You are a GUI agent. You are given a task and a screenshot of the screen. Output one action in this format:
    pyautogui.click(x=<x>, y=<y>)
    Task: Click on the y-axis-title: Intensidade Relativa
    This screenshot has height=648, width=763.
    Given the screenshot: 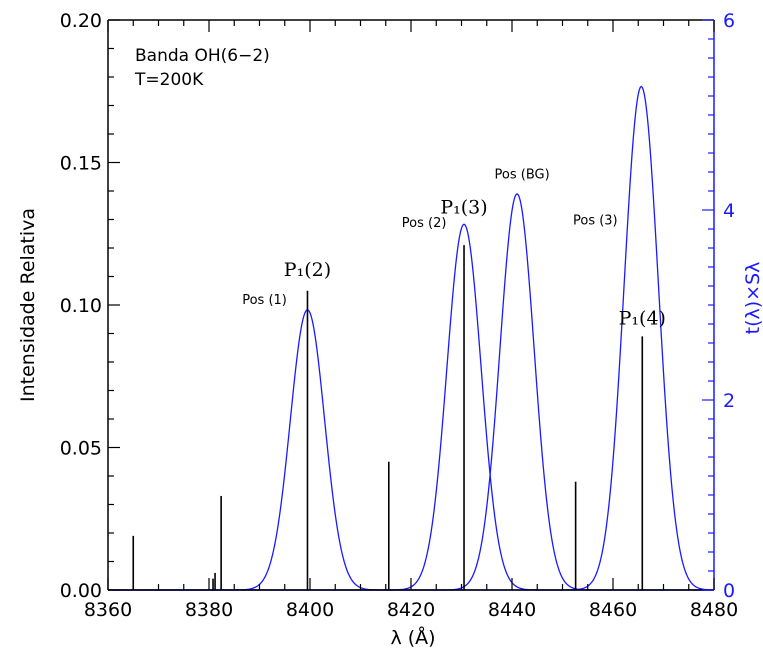 What is the action you would take?
    pyautogui.click(x=28, y=305)
    